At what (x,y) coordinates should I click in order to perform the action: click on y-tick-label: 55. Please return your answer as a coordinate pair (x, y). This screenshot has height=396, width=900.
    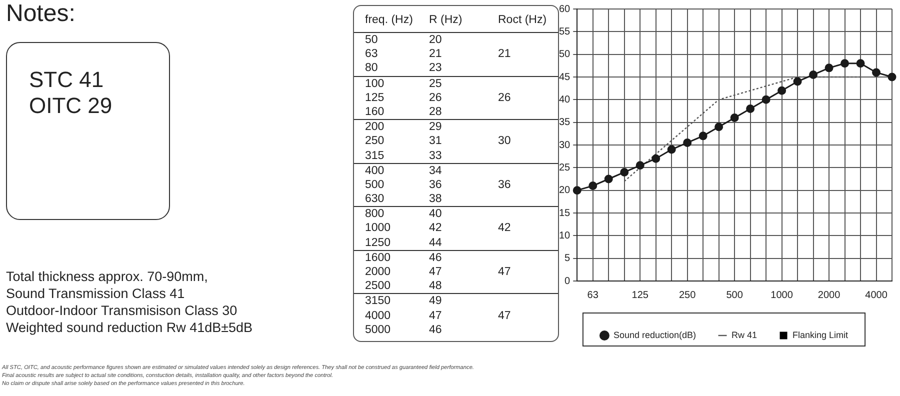
    Looking at the image, I should click on (565, 32).